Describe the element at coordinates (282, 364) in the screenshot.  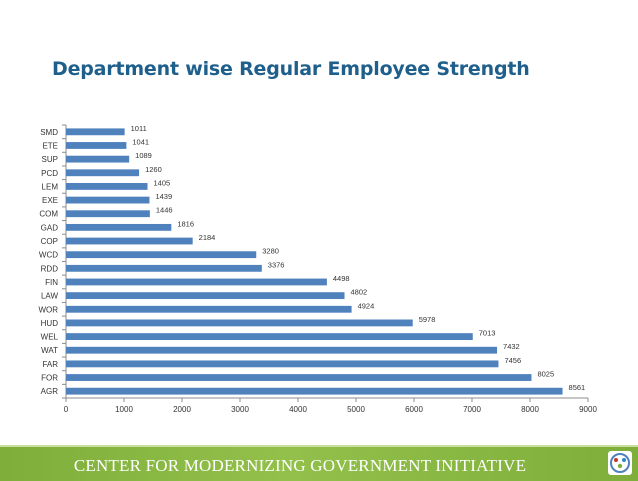
I see `bar-far` at that location.